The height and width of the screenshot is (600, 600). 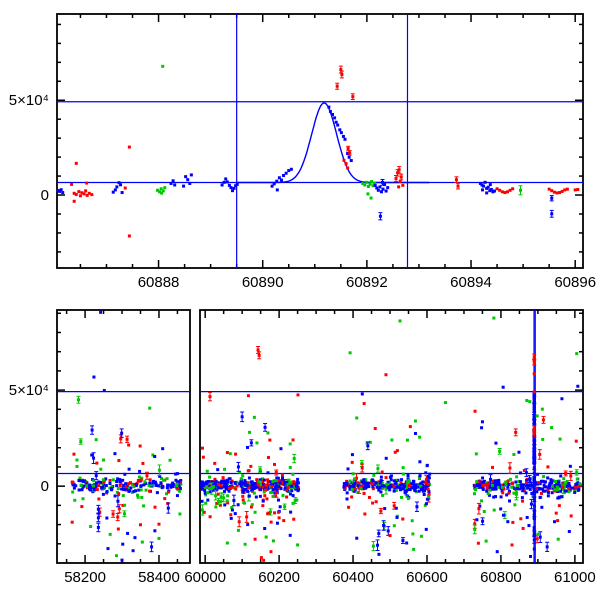 I want to click on x-axis-tick-label: 60892, so click(x=367, y=282).